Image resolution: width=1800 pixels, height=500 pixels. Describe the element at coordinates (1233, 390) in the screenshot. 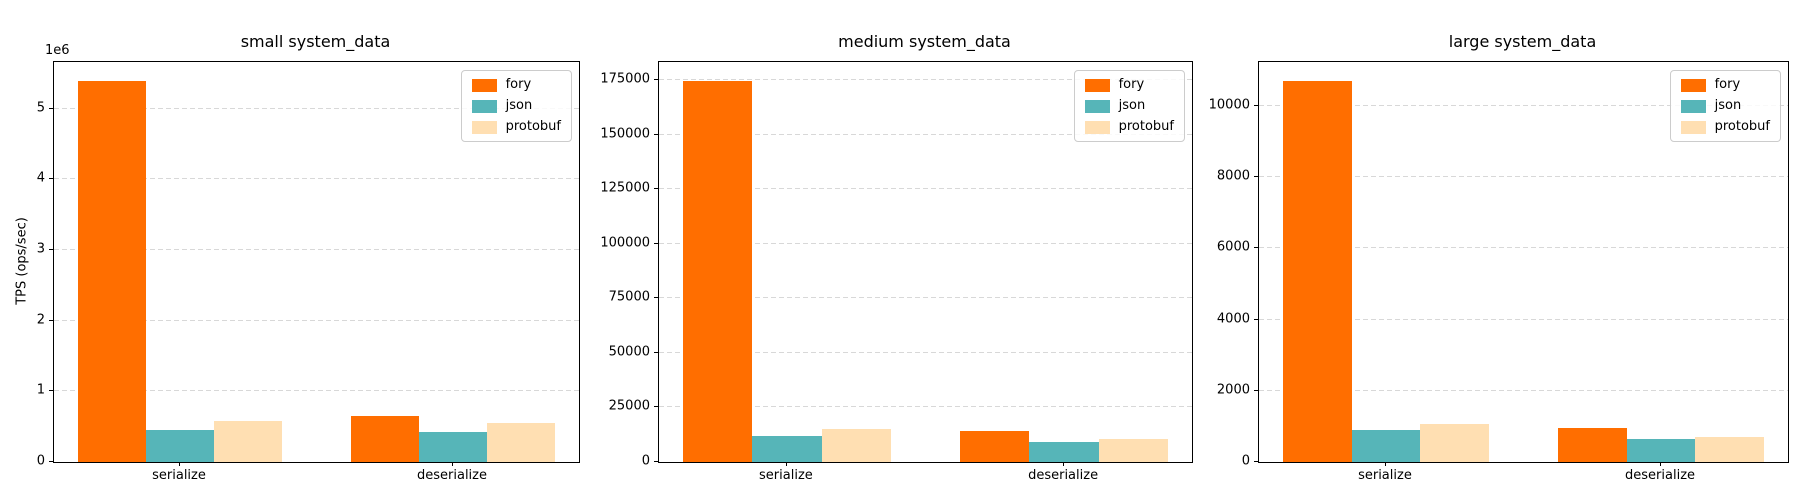

I see `y-tick-label: 2000` at that location.